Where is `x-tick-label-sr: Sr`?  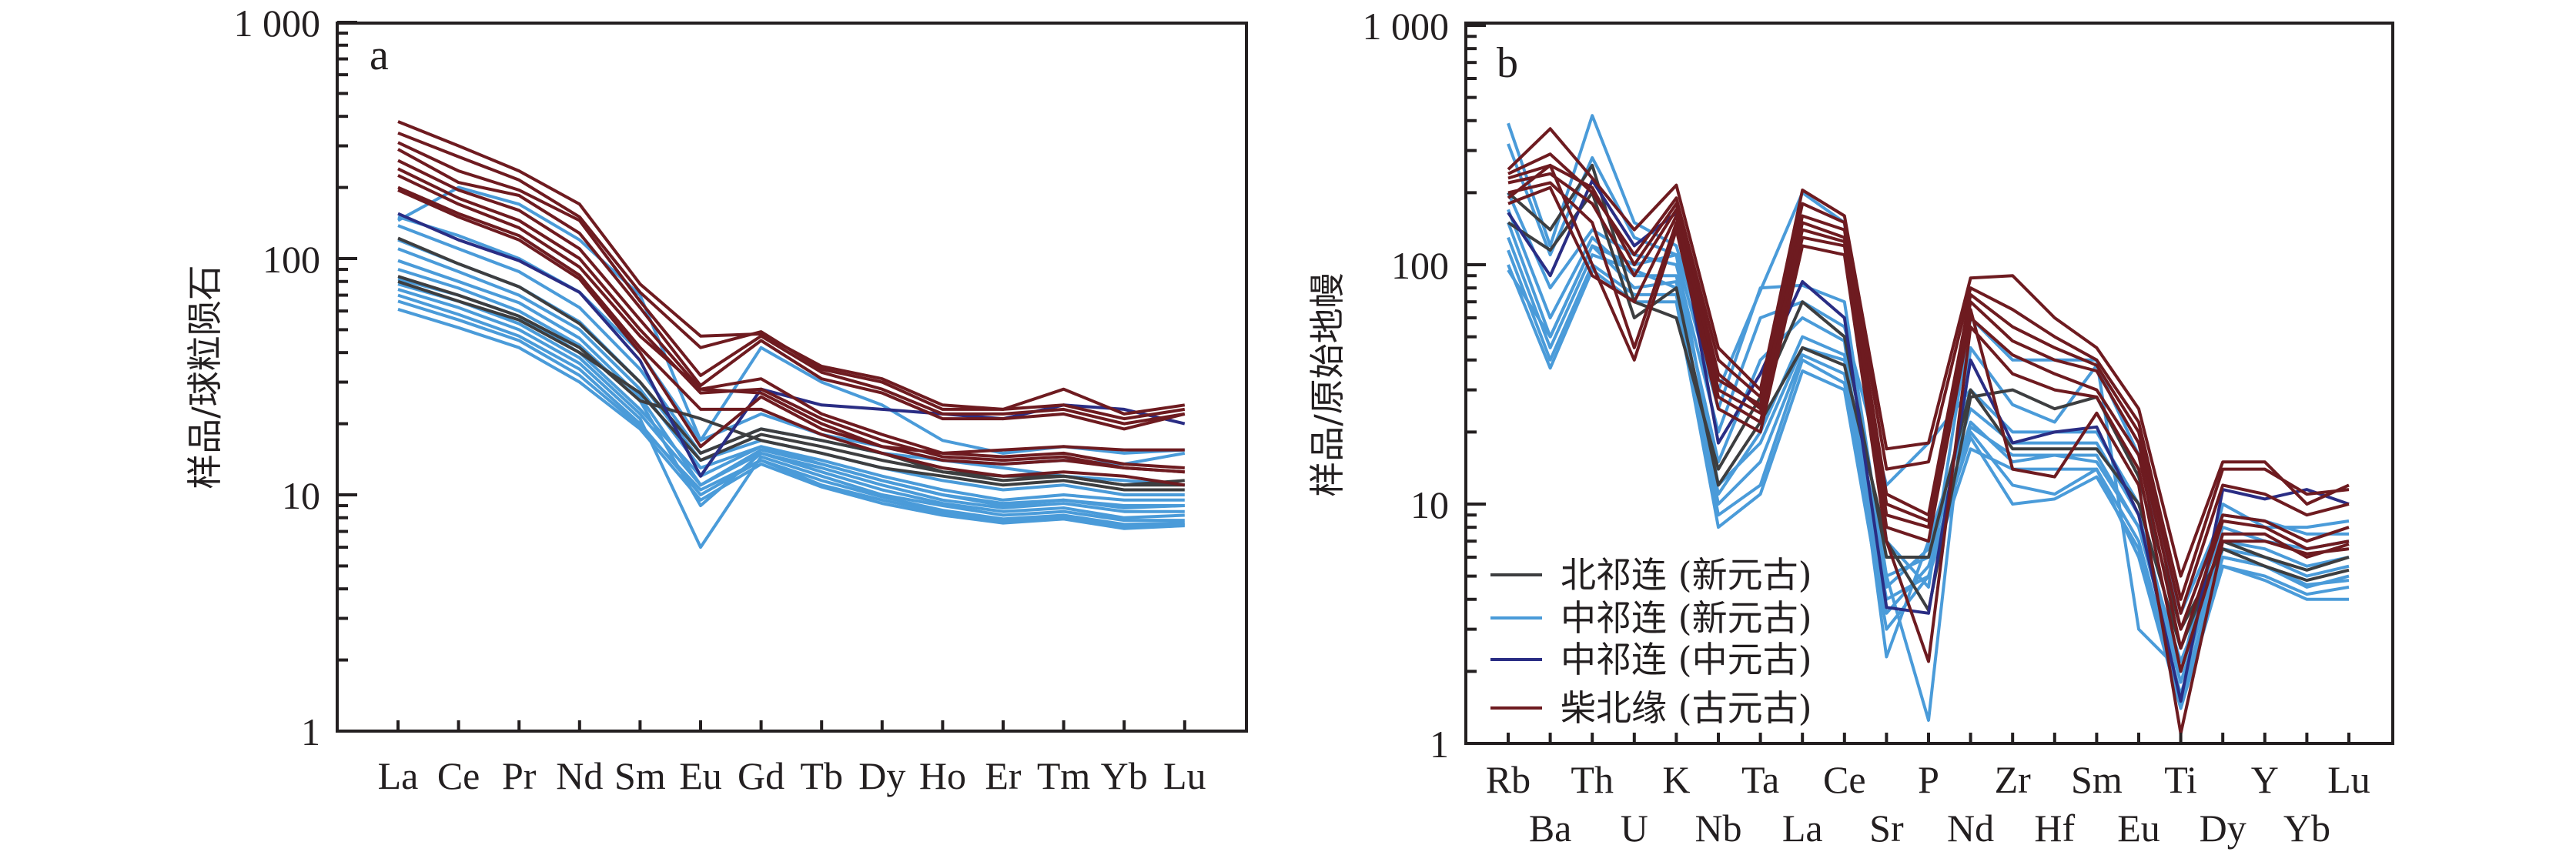 x-tick-label-sr: Sr is located at coordinates (1887, 828).